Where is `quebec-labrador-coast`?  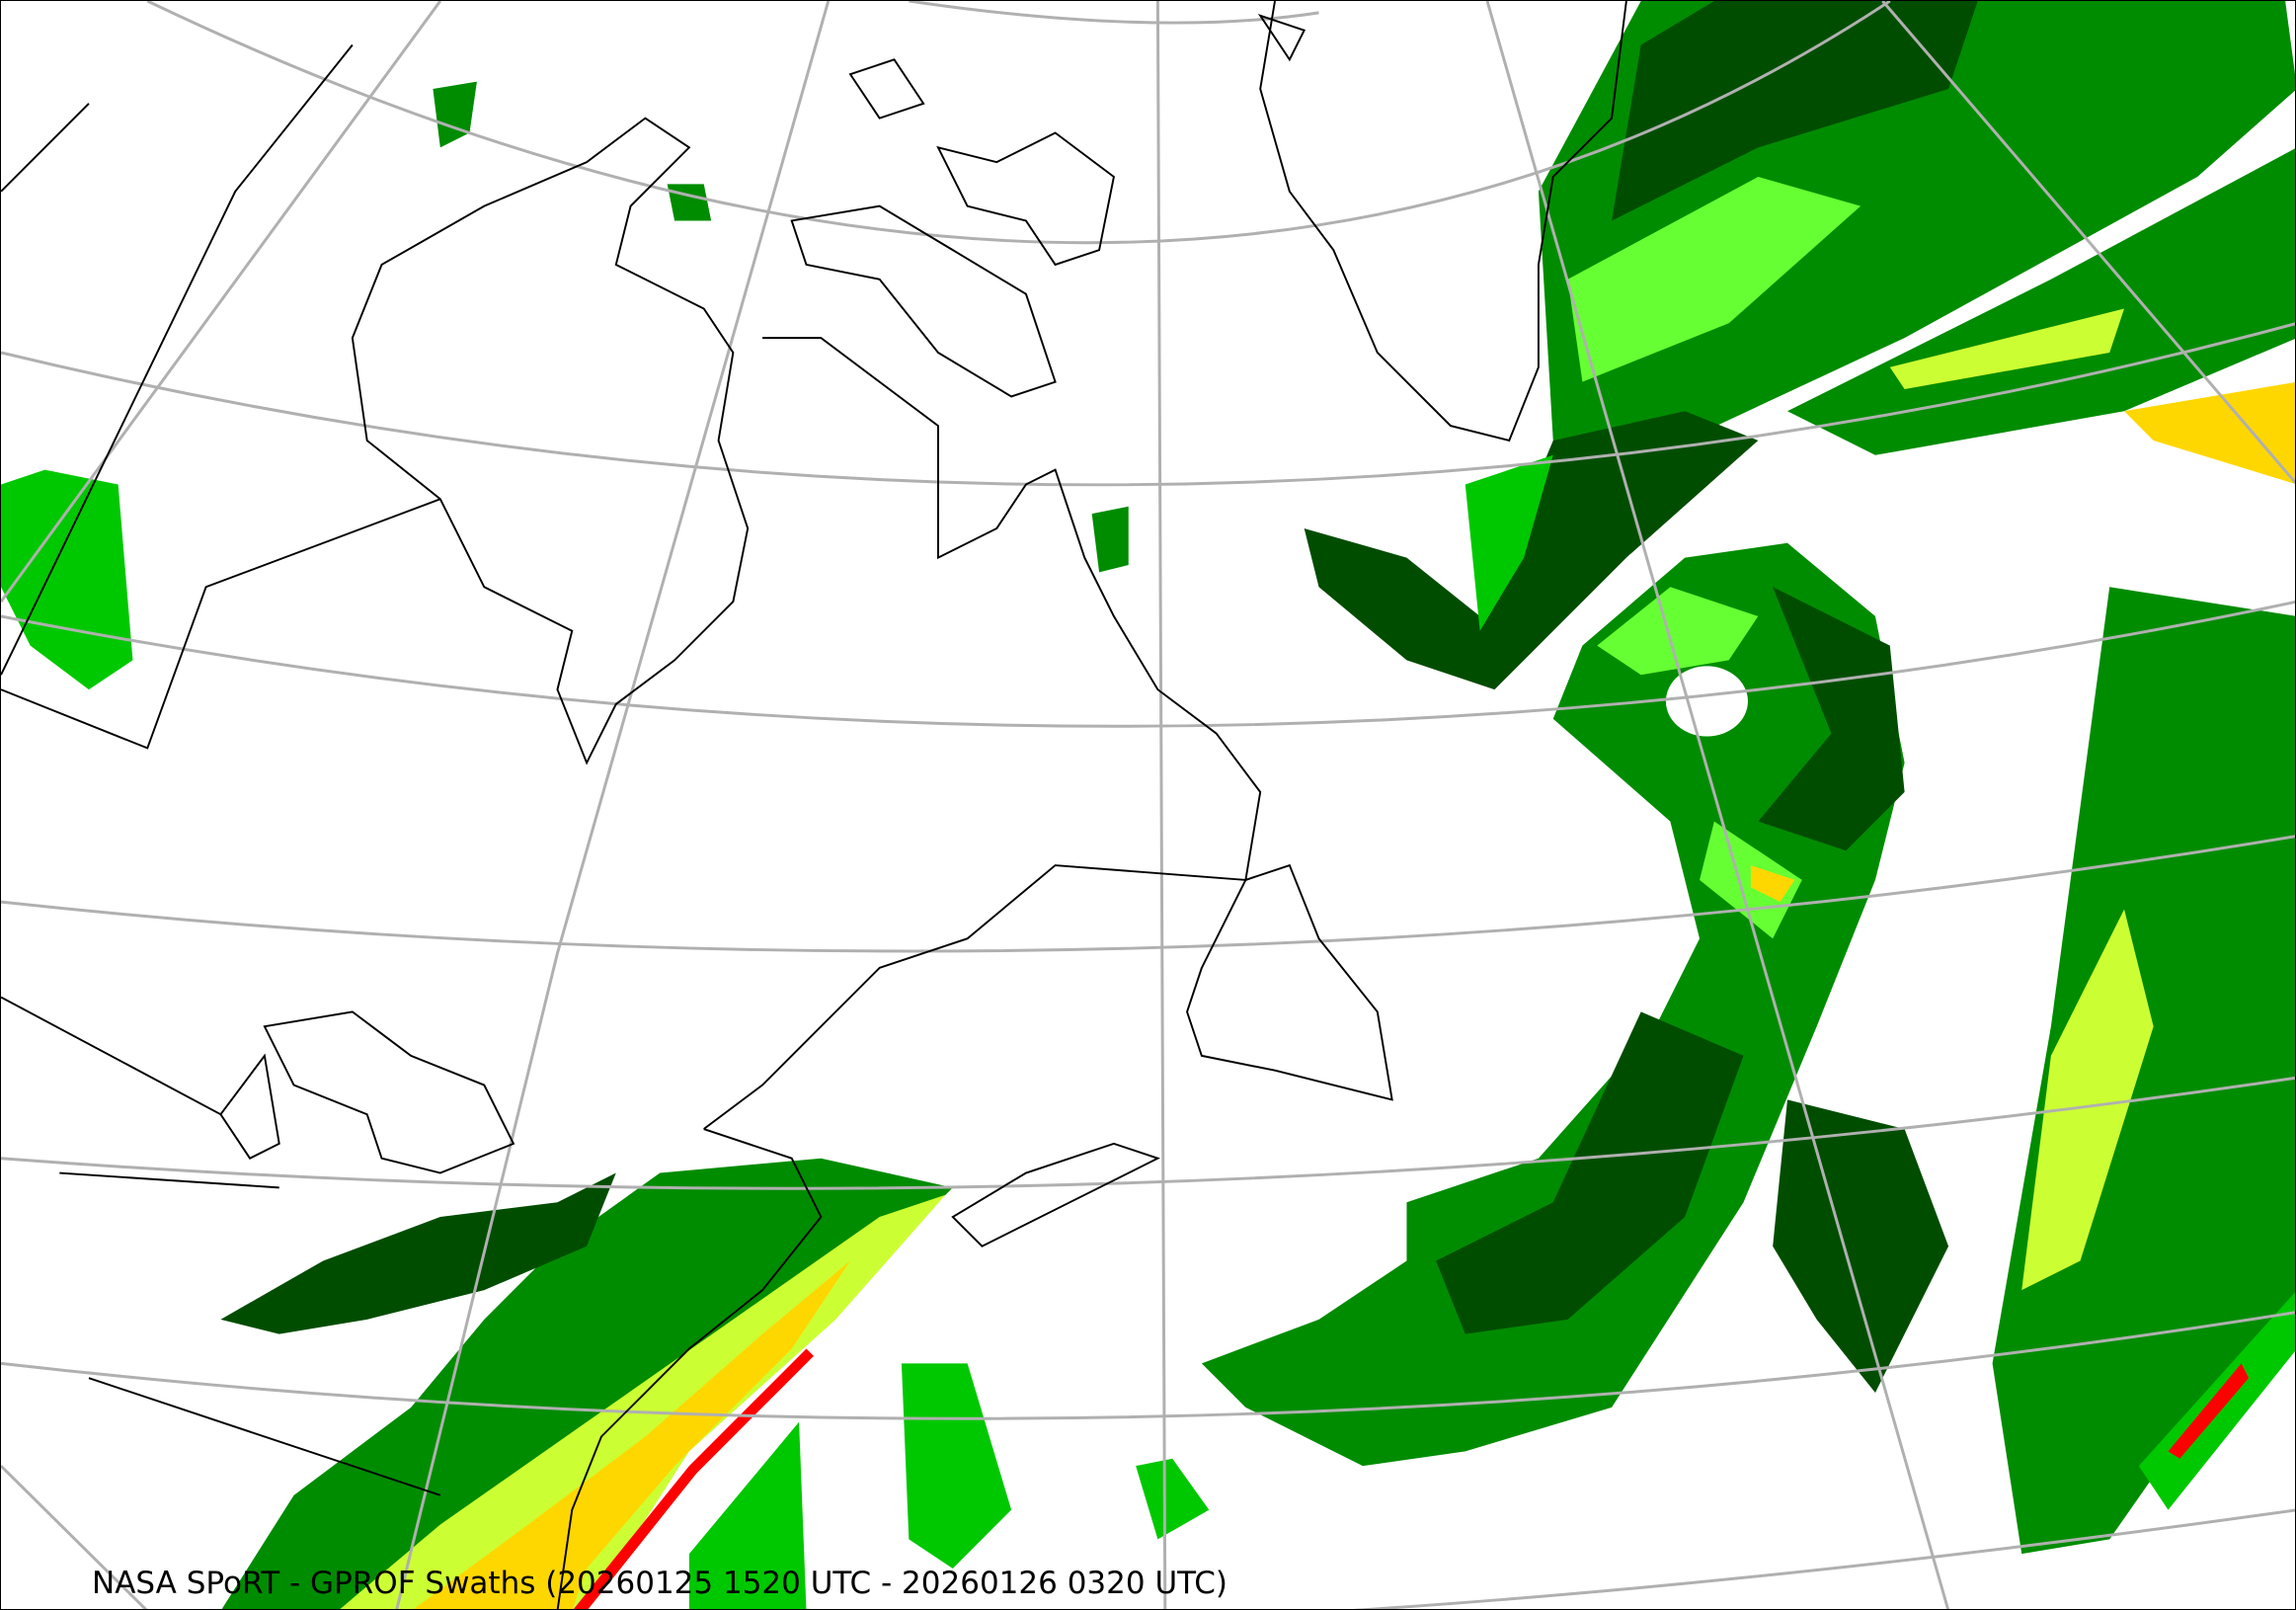 quebec-labrador-coast is located at coordinates (983, 733).